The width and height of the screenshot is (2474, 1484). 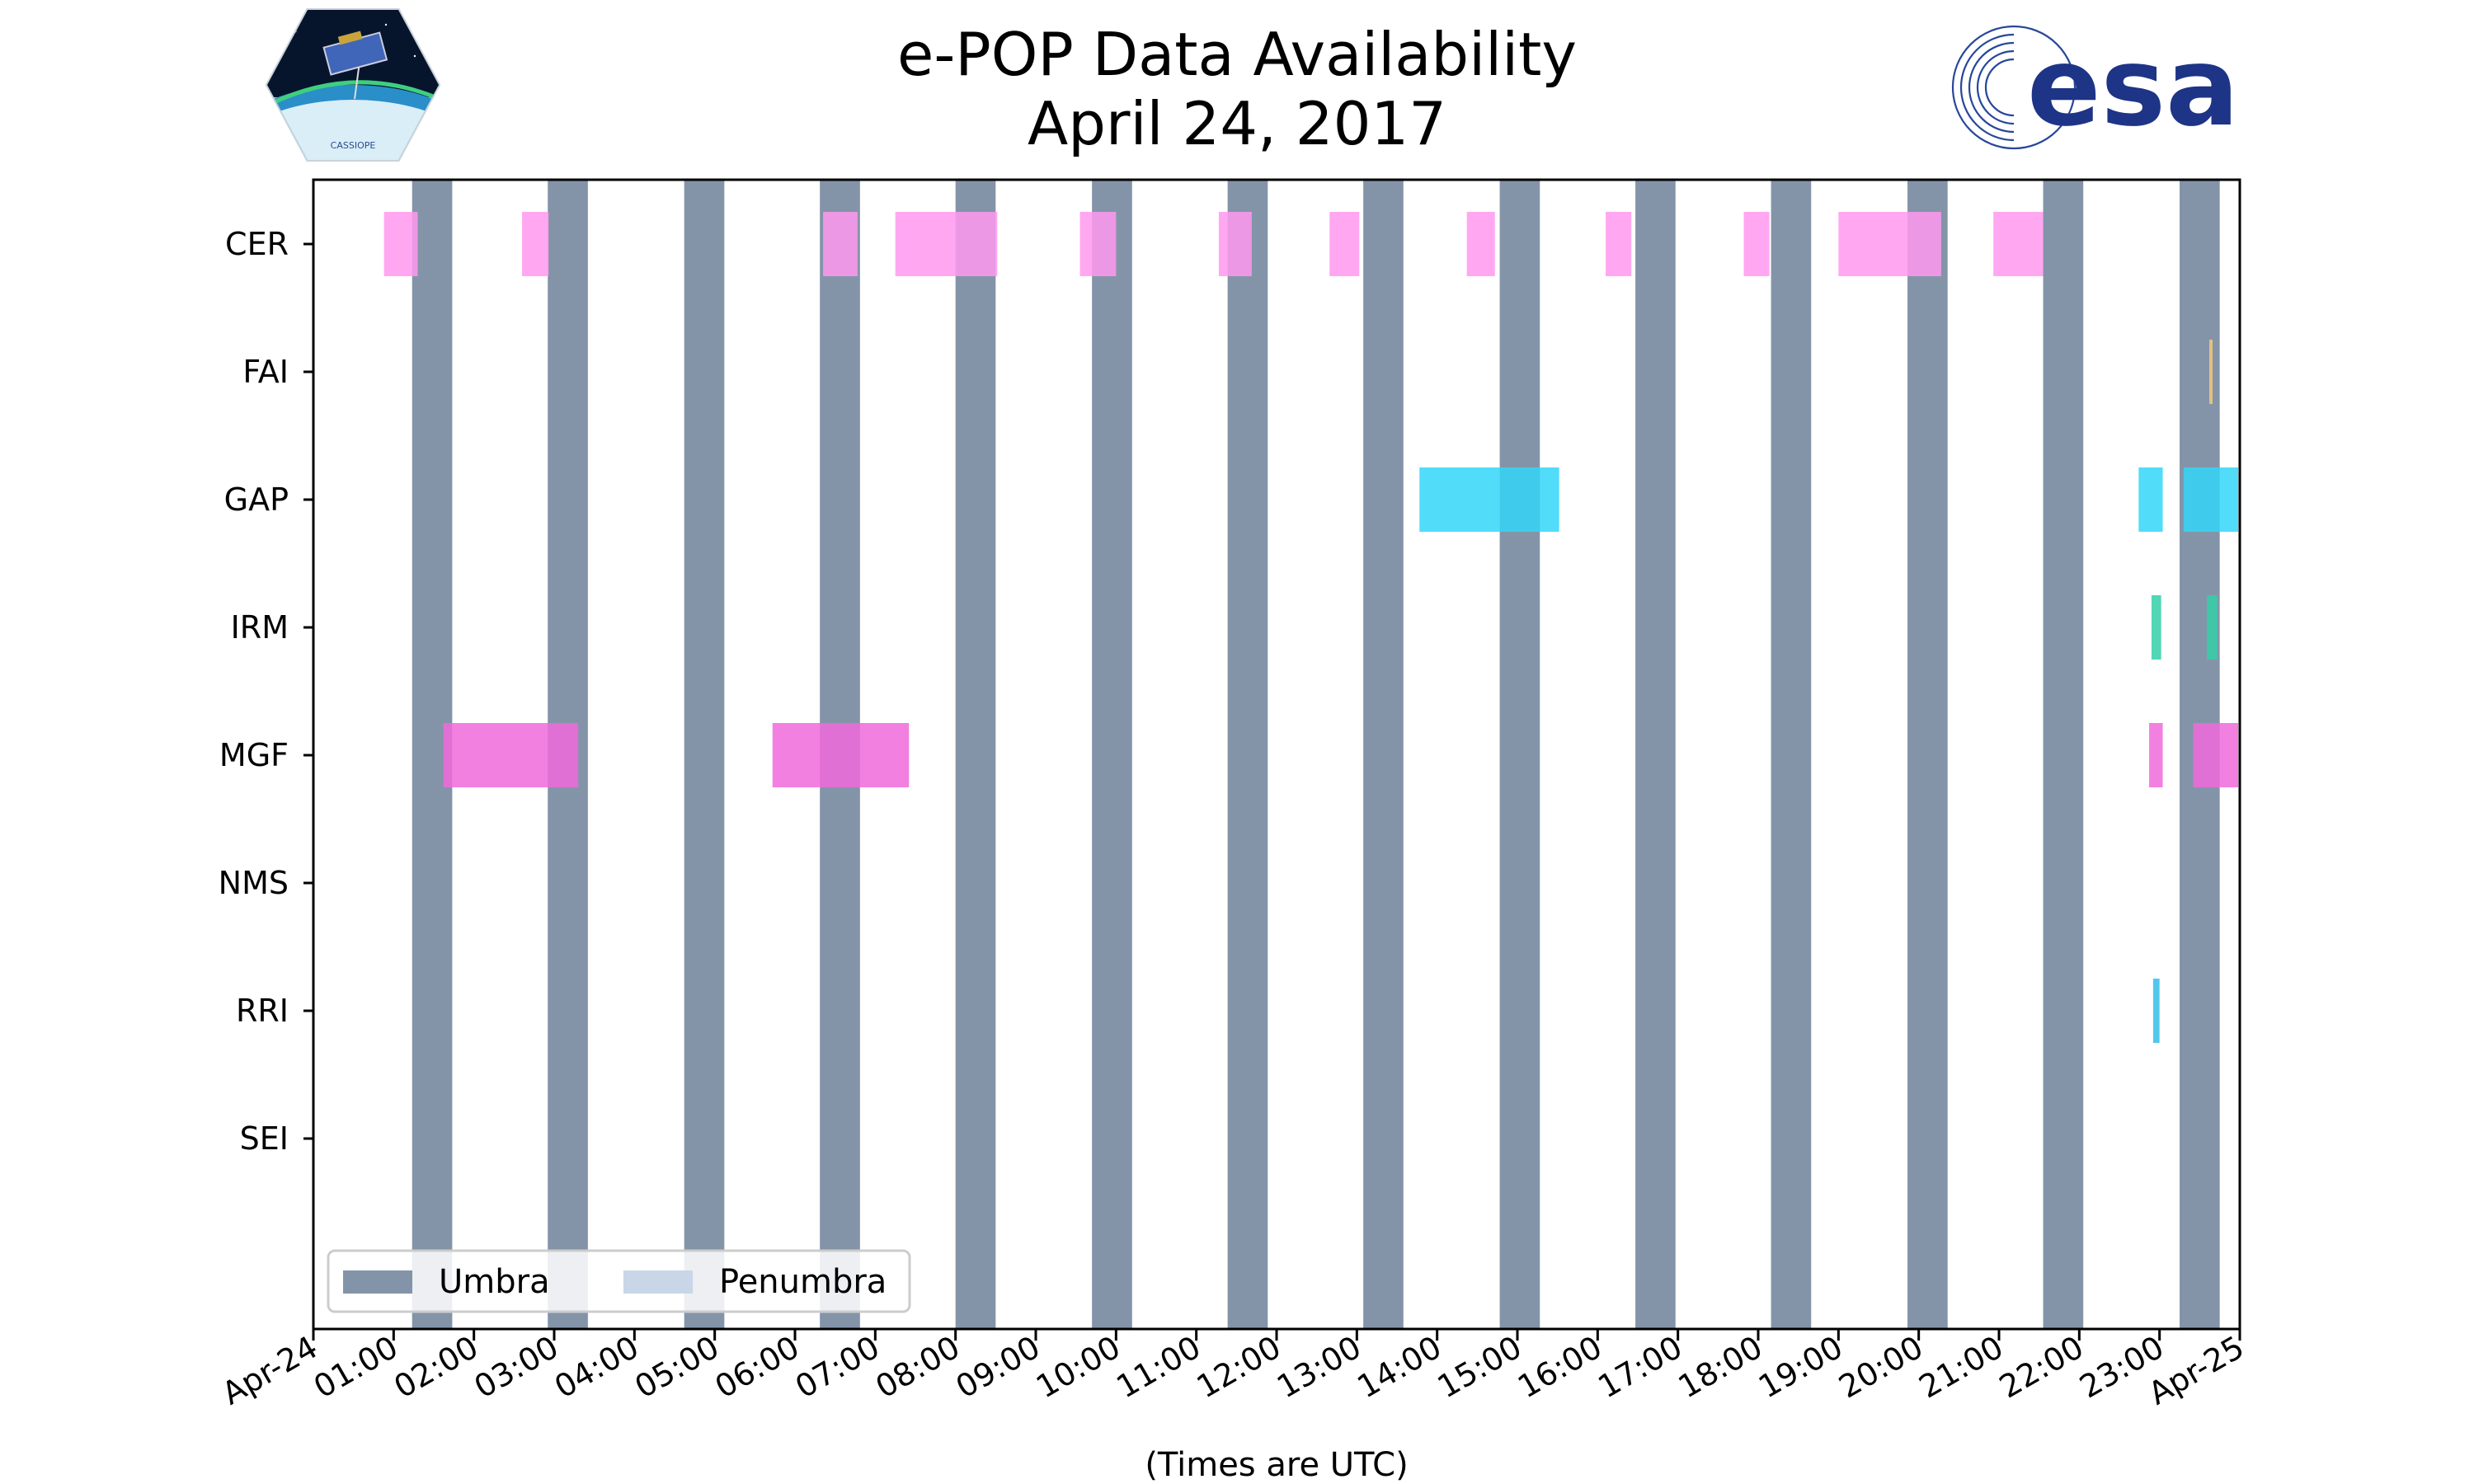 I want to click on x-tick-label-16-00: 16:00, so click(x=1560, y=1367).